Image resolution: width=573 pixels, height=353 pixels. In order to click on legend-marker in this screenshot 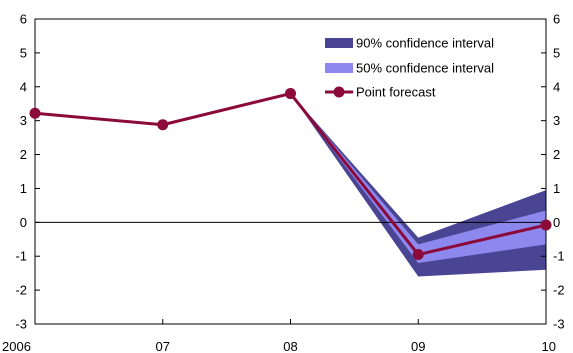, I will do `click(339, 92)`.